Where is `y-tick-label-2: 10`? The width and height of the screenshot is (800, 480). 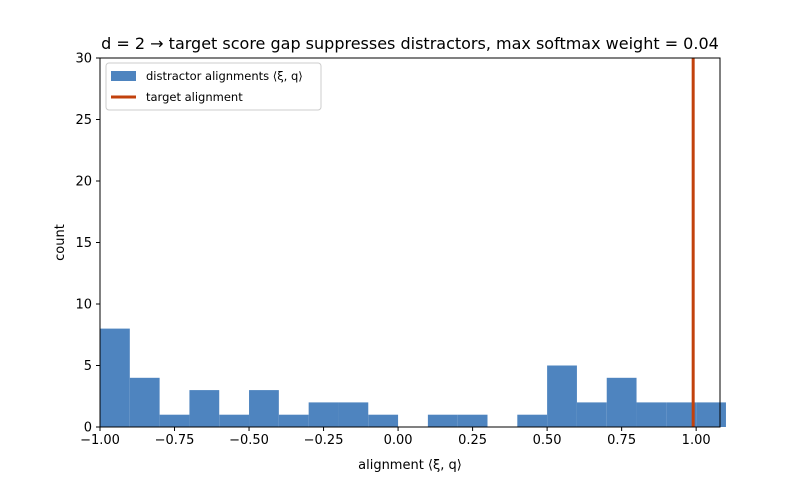 y-tick-label-2: 10 is located at coordinates (83, 305).